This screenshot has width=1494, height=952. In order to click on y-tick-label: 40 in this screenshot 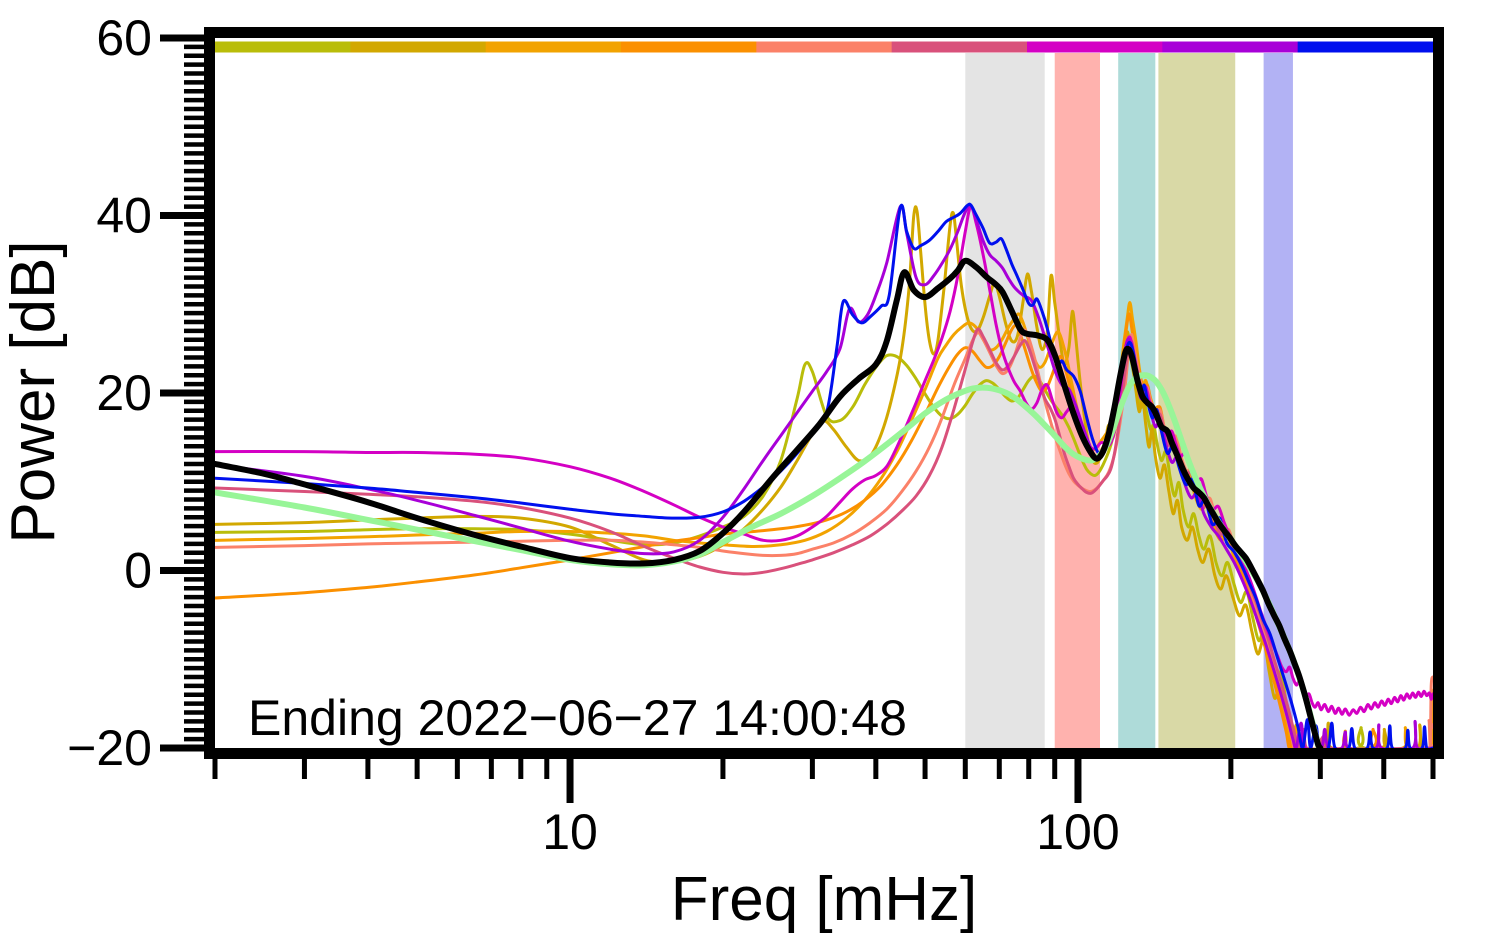, I will do `click(124, 216)`.